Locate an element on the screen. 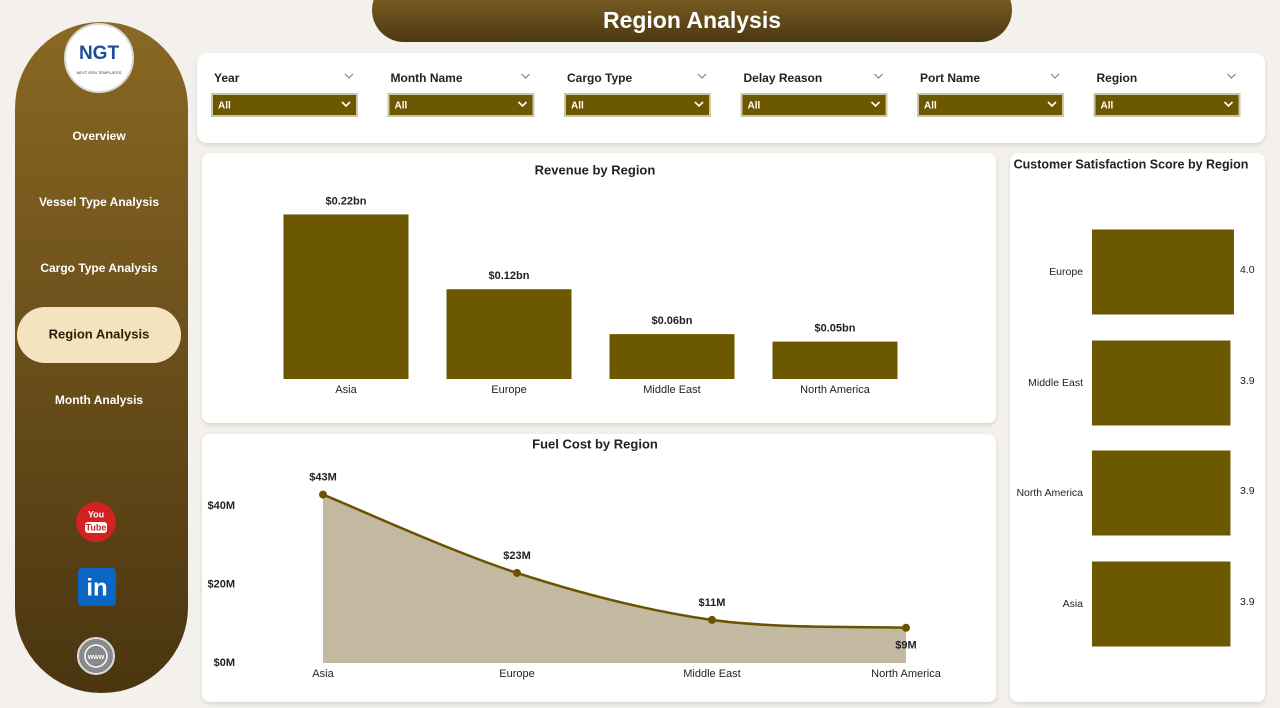 Image resolution: width=1280 pixels, height=708 pixels. web-globe is located at coordinates (96, 656).